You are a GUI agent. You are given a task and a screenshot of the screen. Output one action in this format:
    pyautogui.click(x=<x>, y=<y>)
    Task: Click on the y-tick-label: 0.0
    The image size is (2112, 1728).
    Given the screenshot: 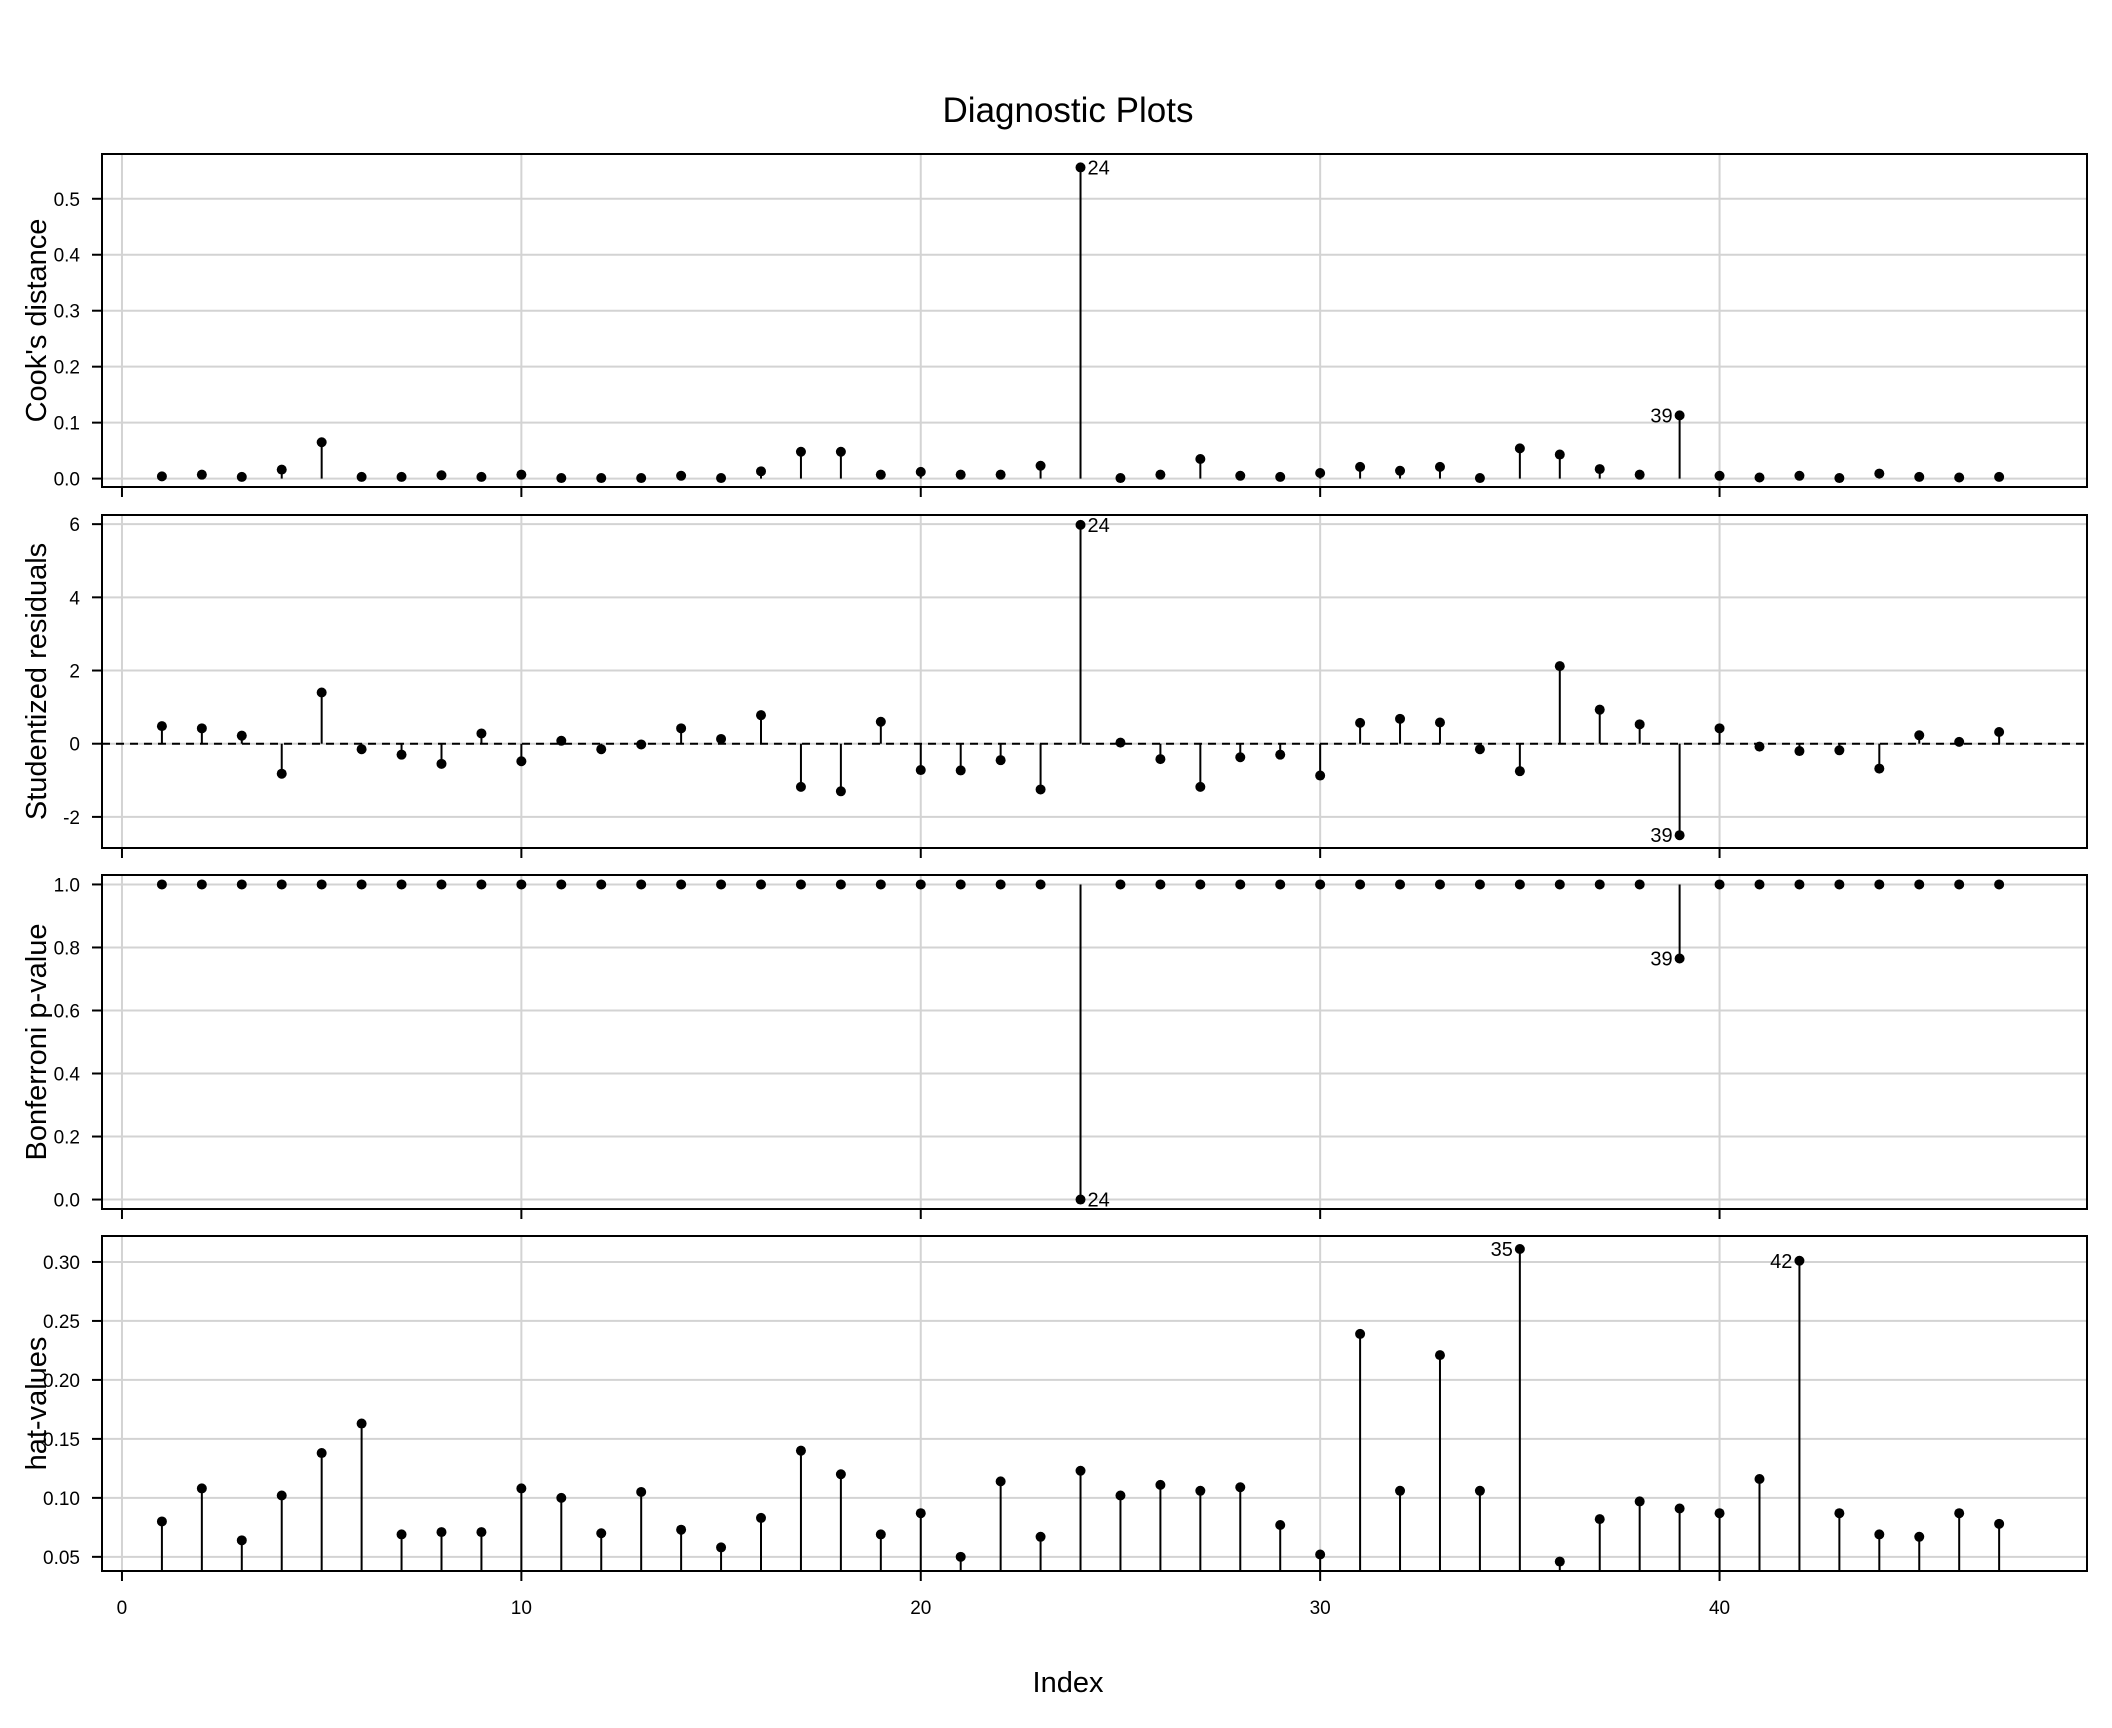 What is the action you would take?
    pyautogui.click(x=67, y=480)
    